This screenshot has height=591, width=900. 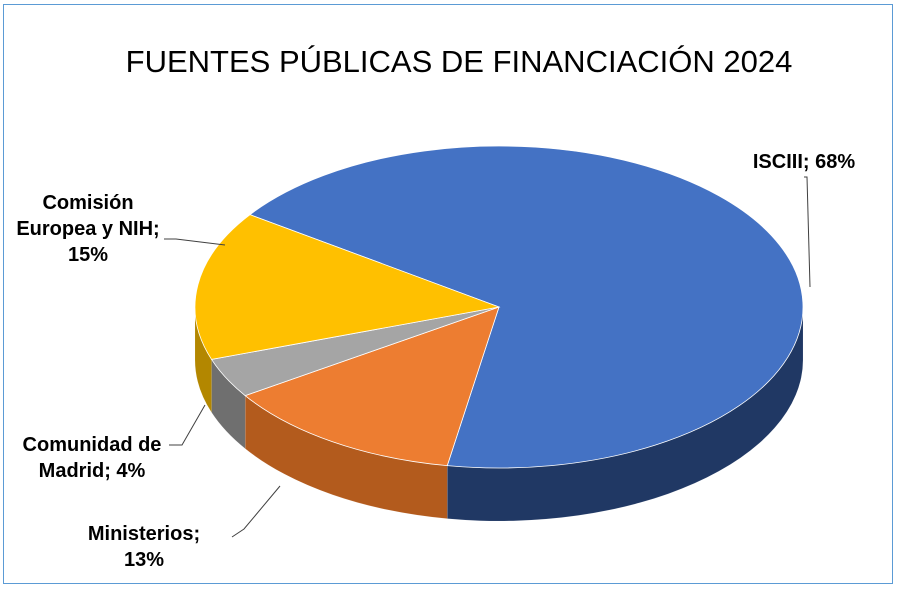 What do you see at coordinates (807, 232) in the screenshot?
I see `leader-line-isciii` at bounding box center [807, 232].